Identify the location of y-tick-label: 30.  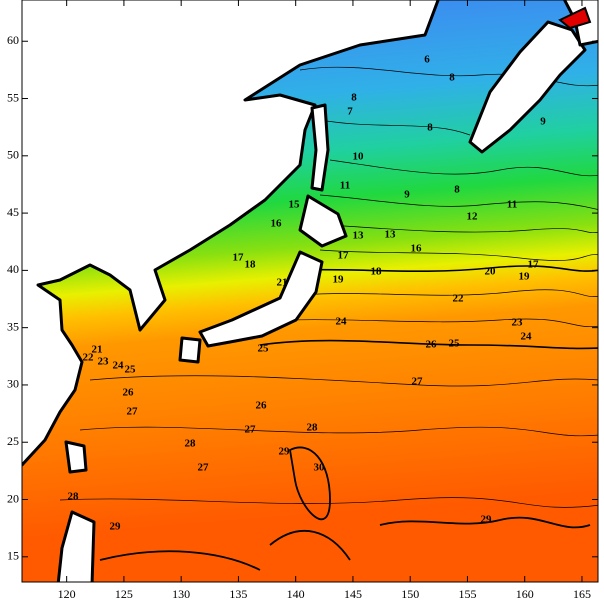
(13, 384).